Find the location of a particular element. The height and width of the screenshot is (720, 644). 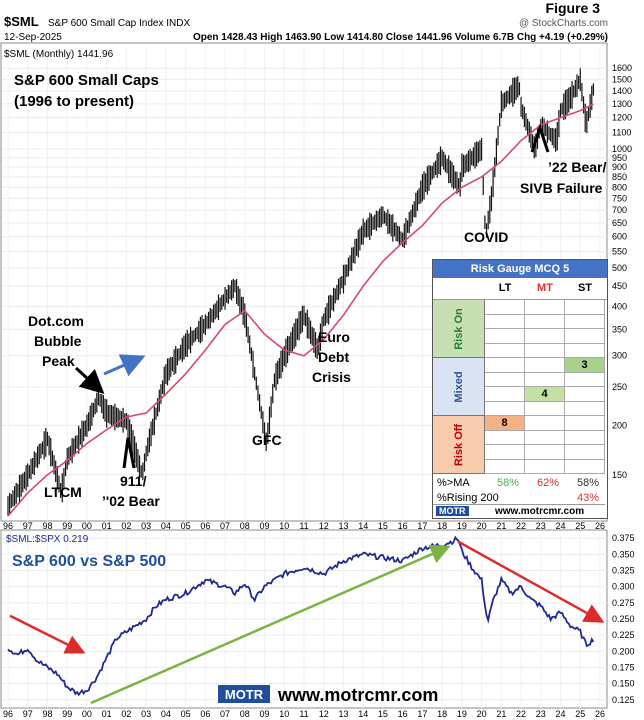

main-x-tick: 05 is located at coordinates (186, 526).